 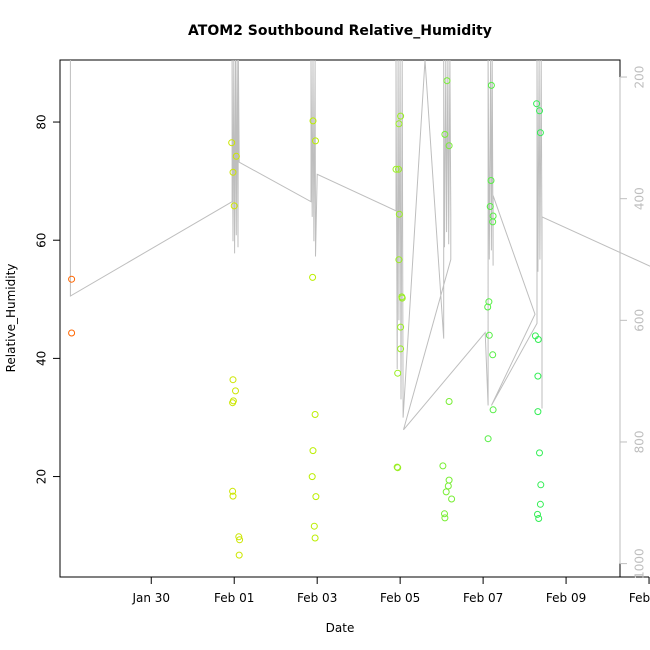 I want to click on right-tick-label-0: 200, so click(x=640, y=77).